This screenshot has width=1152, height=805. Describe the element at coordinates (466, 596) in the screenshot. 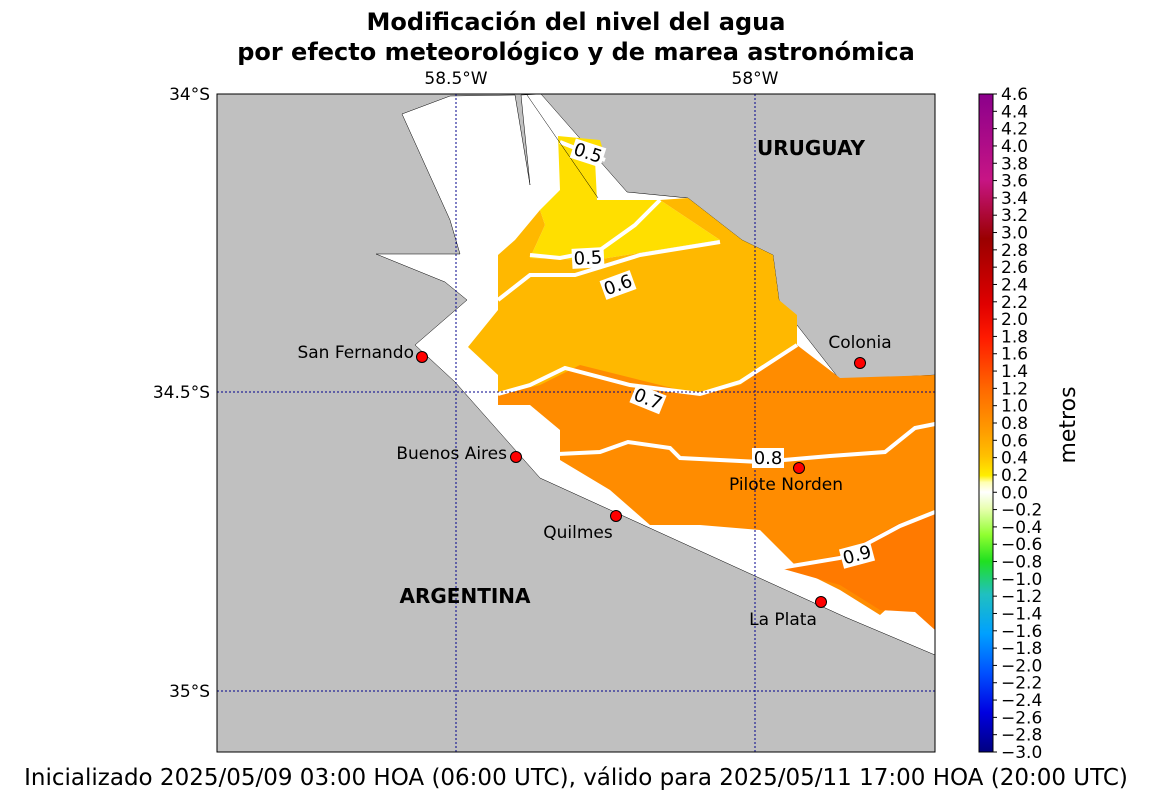

I see `country-label-argentina: ARGENTINA` at that location.